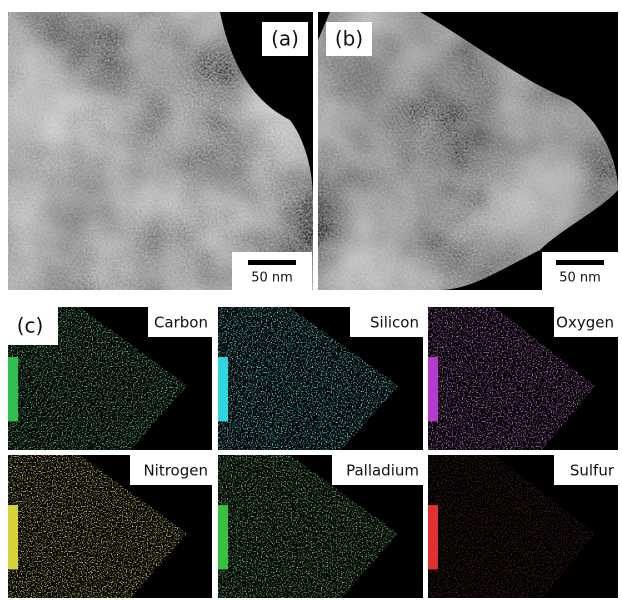  What do you see at coordinates (382, 471) in the screenshot?
I see `element-label: Palladium` at bounding box center [382, 471].